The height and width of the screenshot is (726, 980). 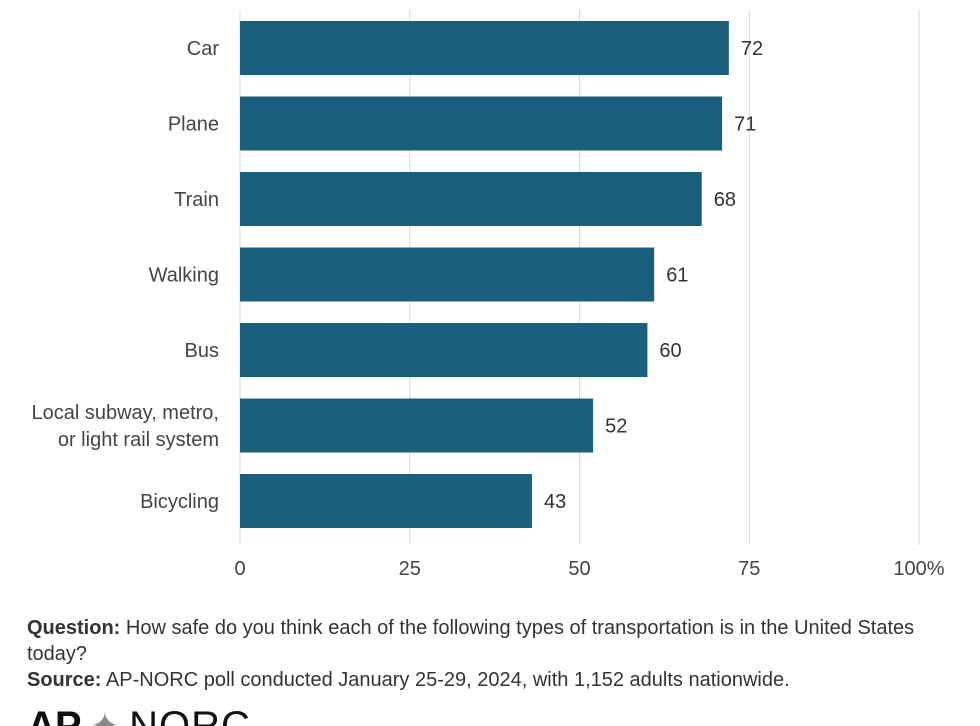 What do you see at coordinates (239, 569) in the screenshot?
I see `x-tick-label: 0` at bounding box center [239, 569].